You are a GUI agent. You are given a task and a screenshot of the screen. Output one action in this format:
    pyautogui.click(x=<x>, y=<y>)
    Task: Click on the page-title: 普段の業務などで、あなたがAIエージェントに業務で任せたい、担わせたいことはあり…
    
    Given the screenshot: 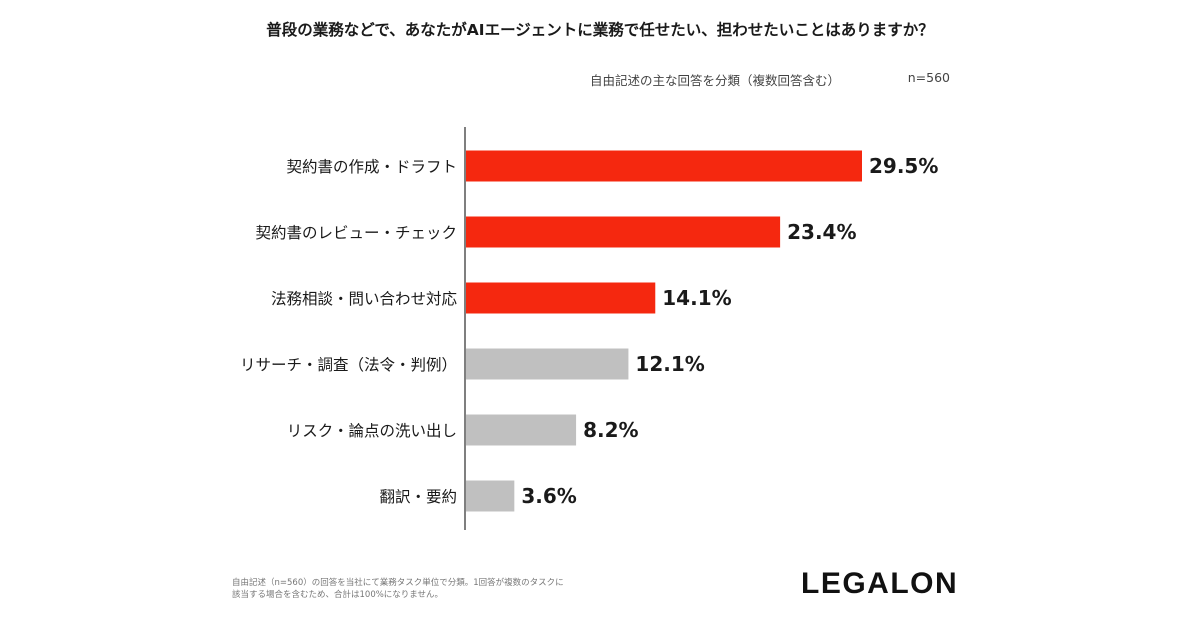 What is the action you would take?
    pyautogui.click(x=600, y=30)
    